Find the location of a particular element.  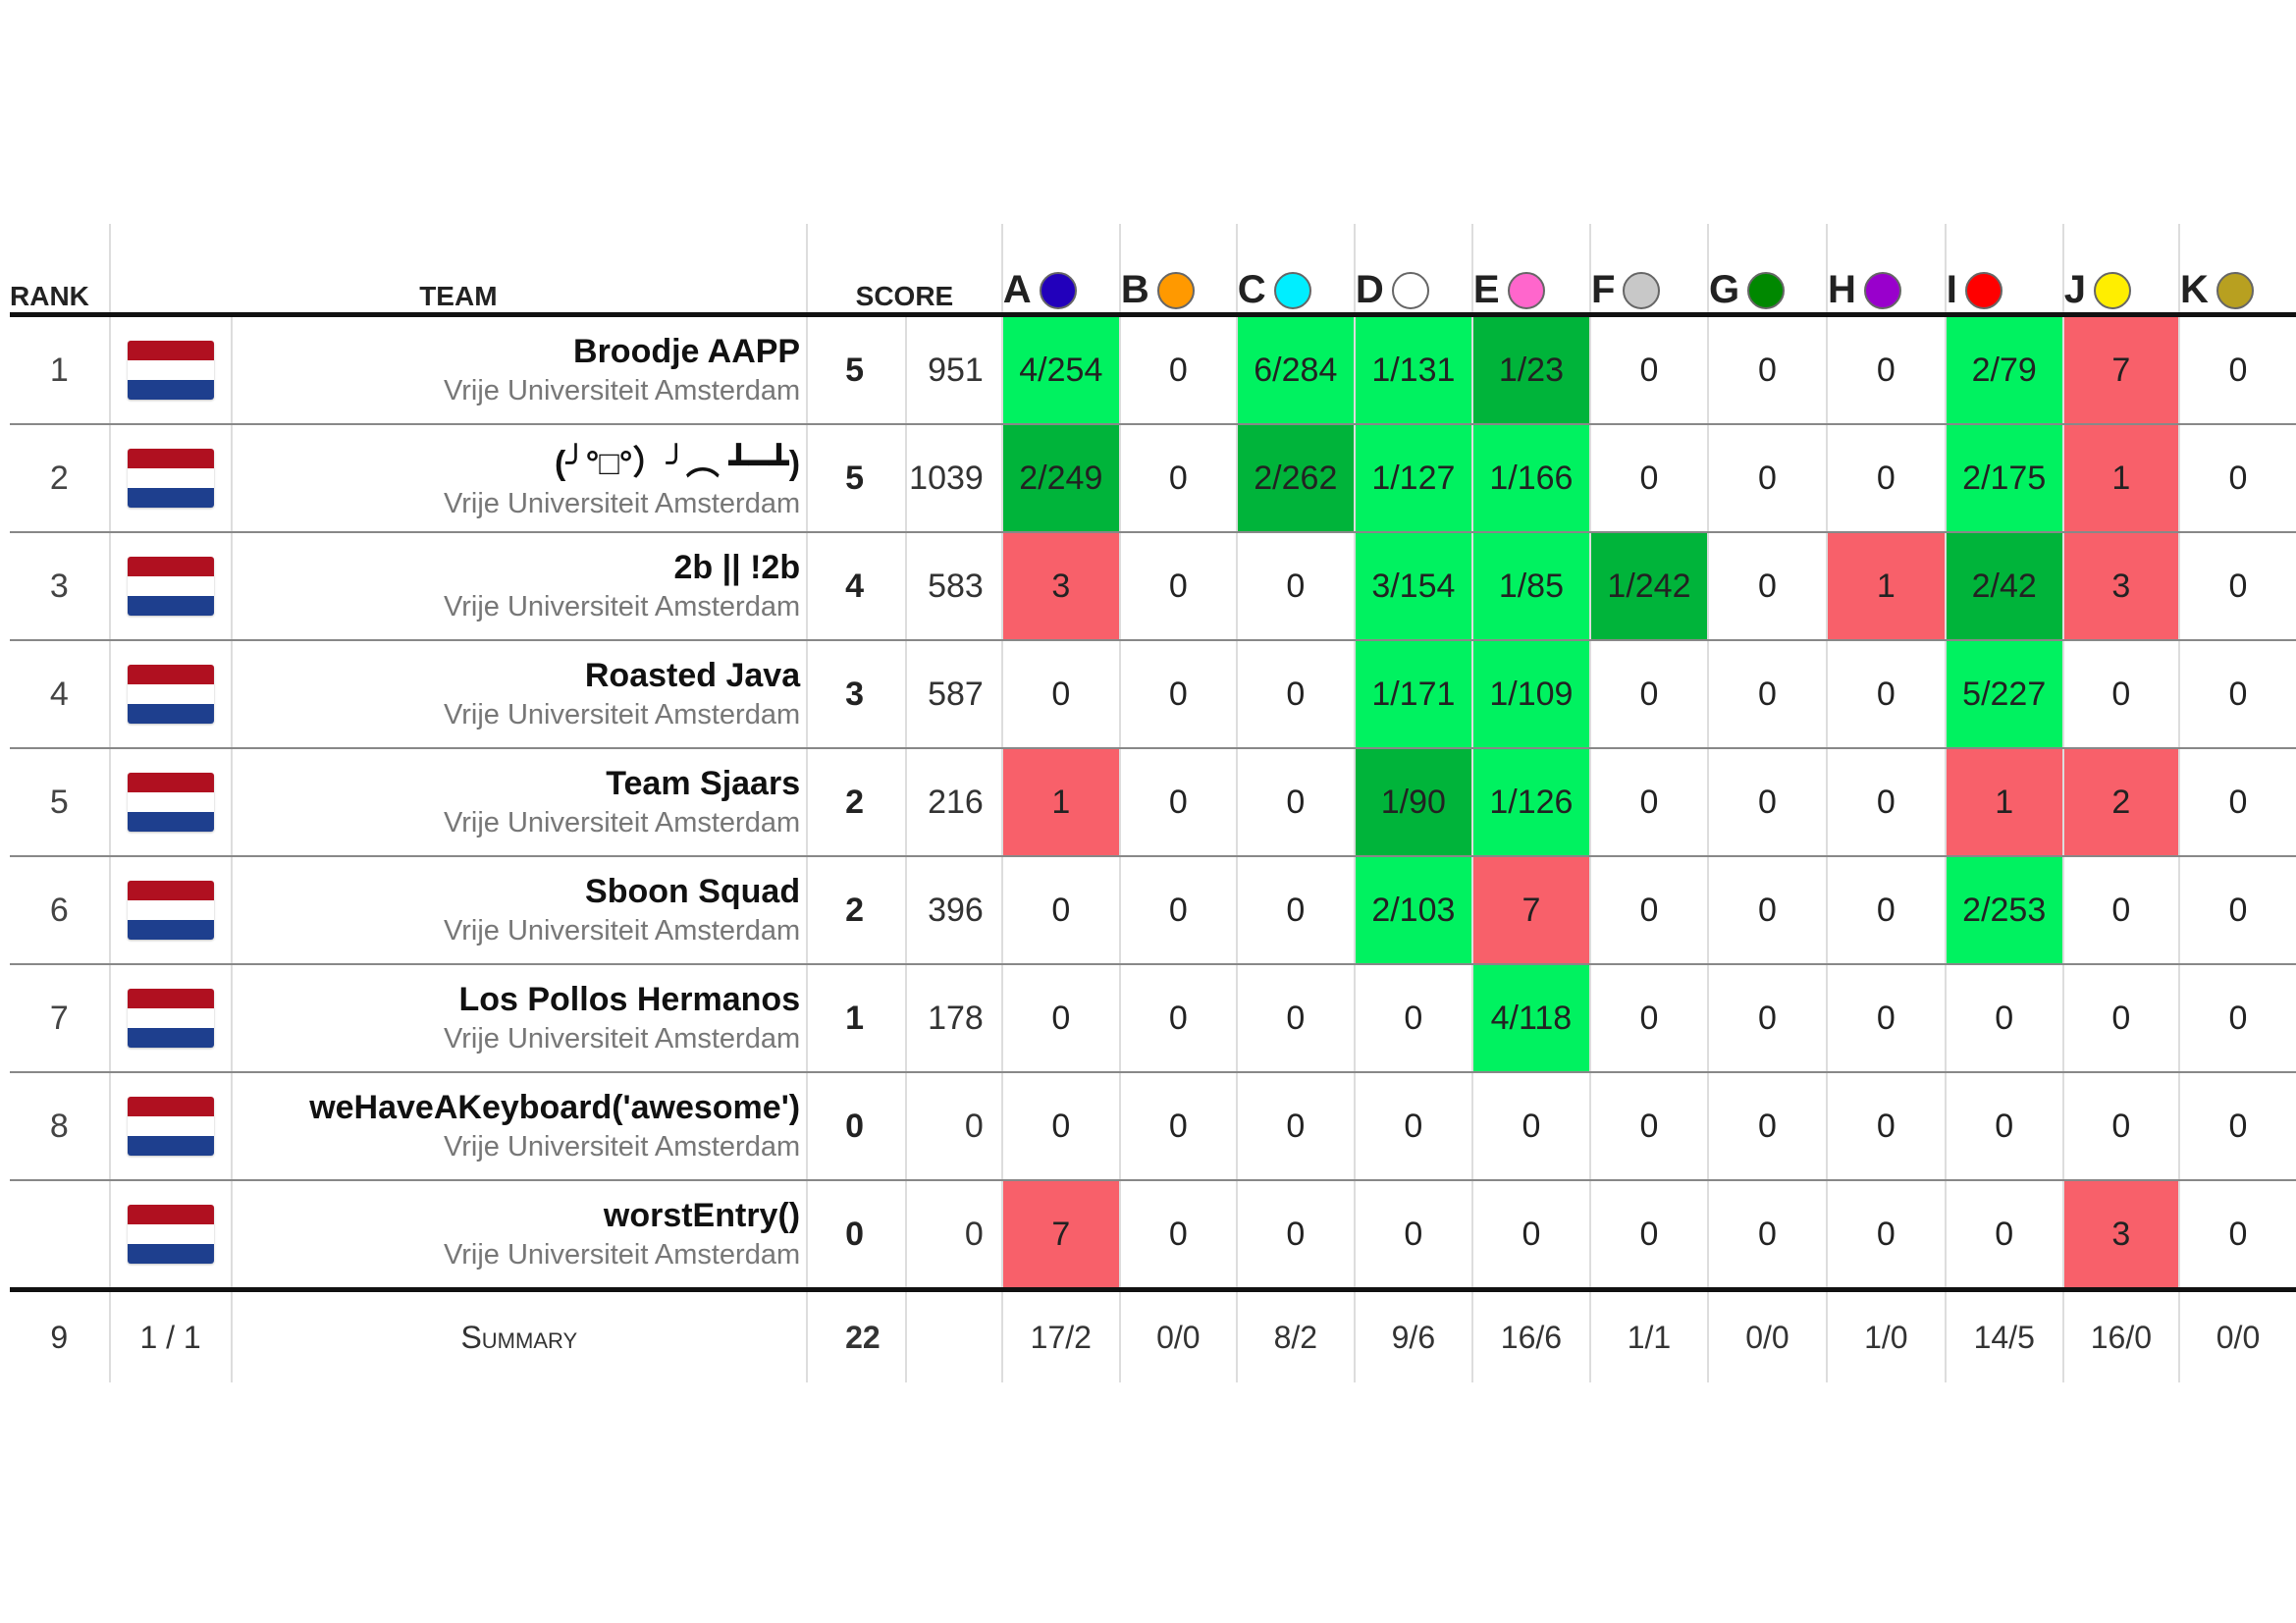

team-cell: Broodje AAPP Vrije Universiteit Amsterdam is located at coordinates (519, 369).